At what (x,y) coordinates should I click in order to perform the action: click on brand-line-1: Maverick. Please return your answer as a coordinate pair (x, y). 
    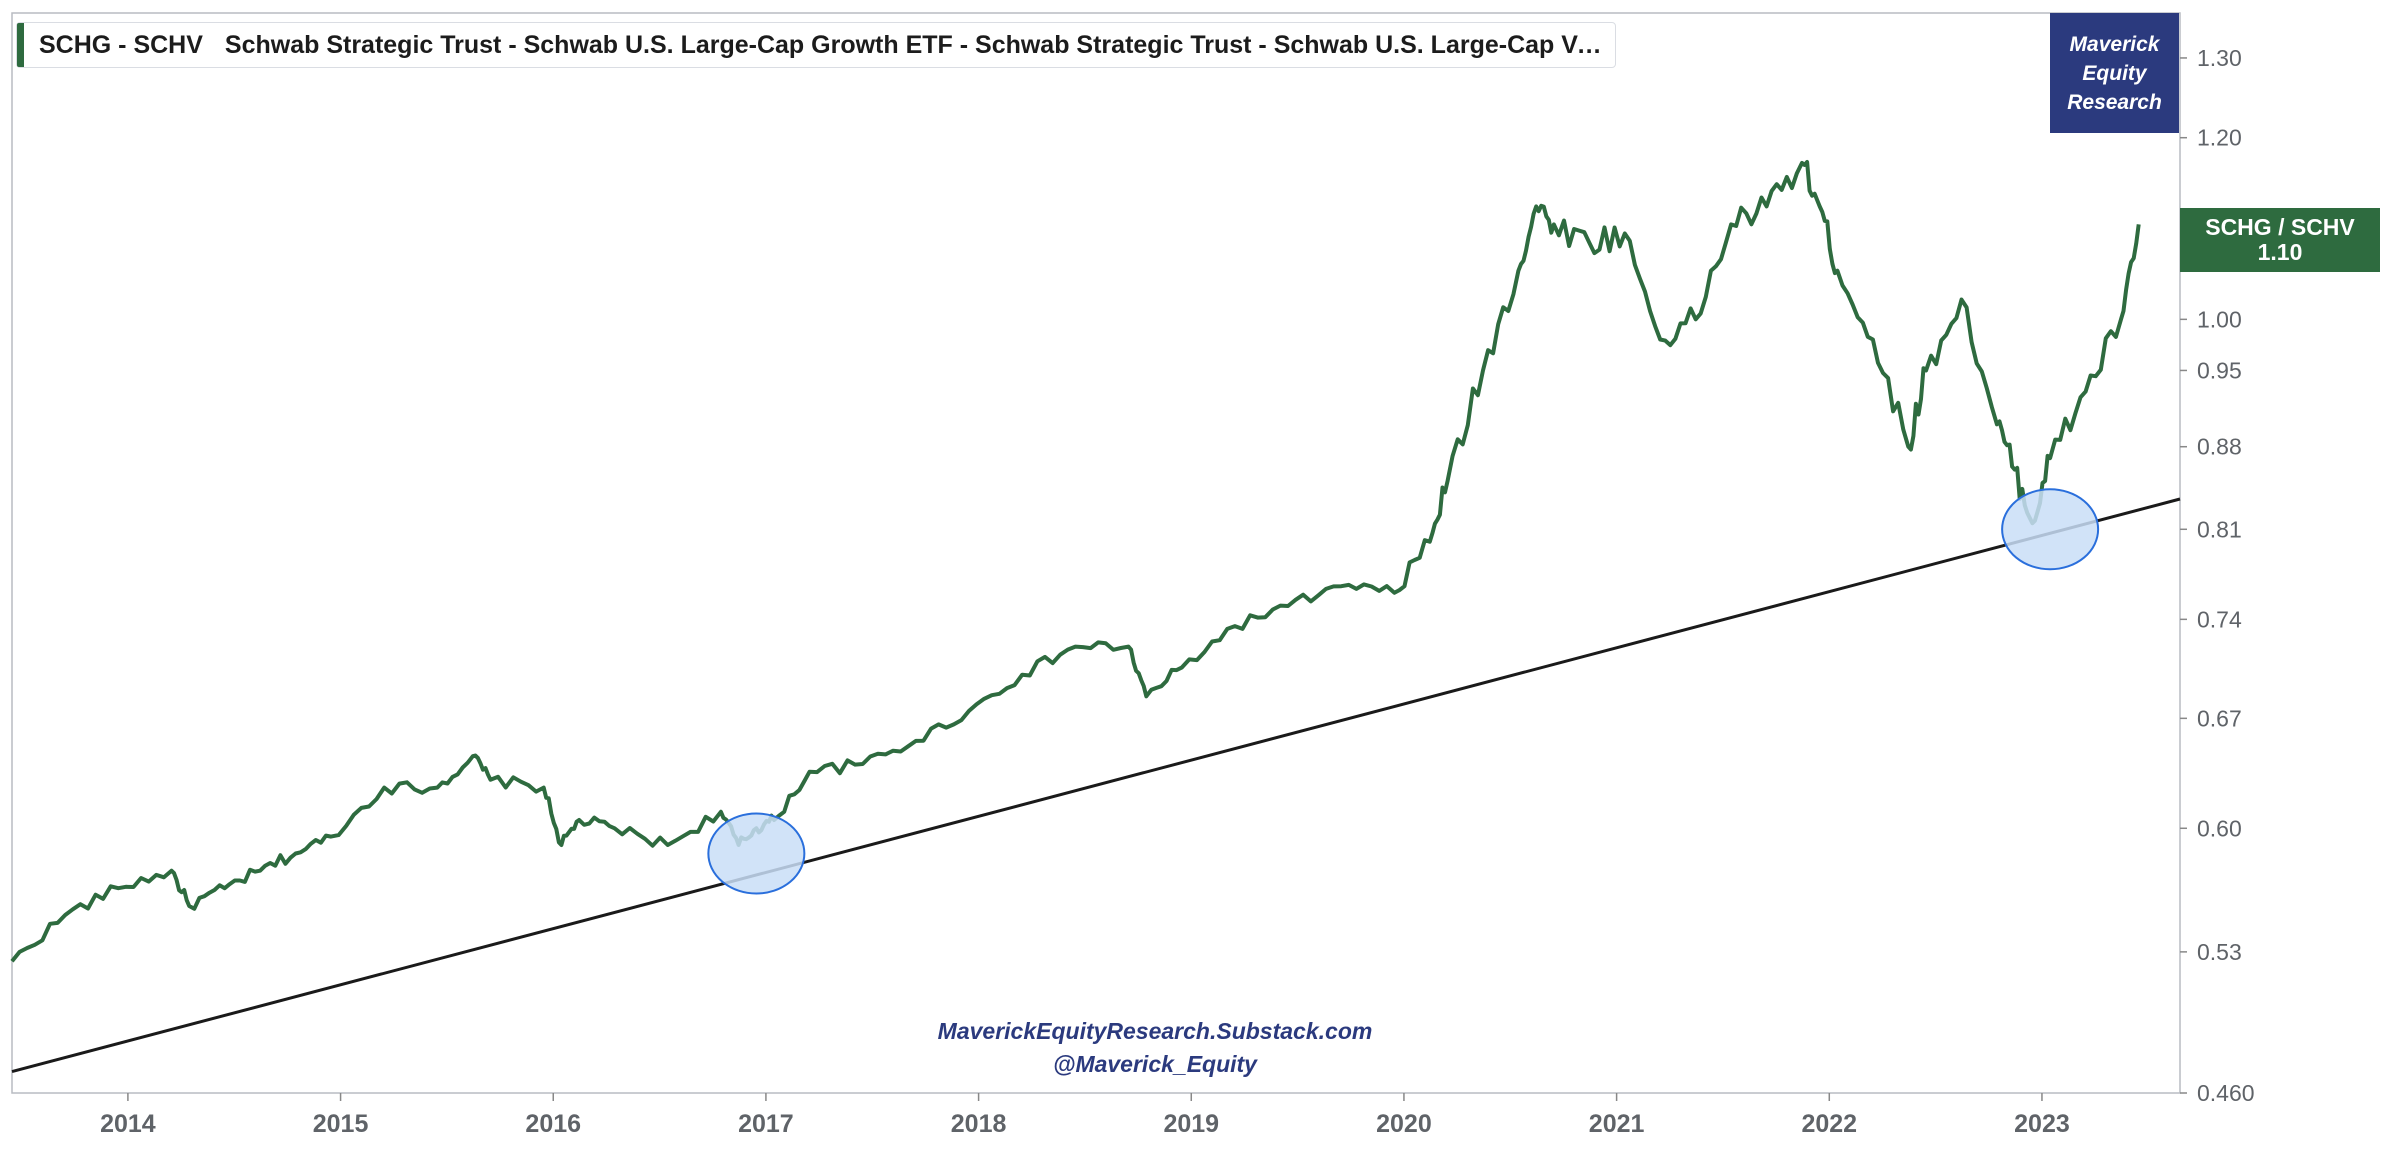
    Looking at the image, I should click on (2114, 44).